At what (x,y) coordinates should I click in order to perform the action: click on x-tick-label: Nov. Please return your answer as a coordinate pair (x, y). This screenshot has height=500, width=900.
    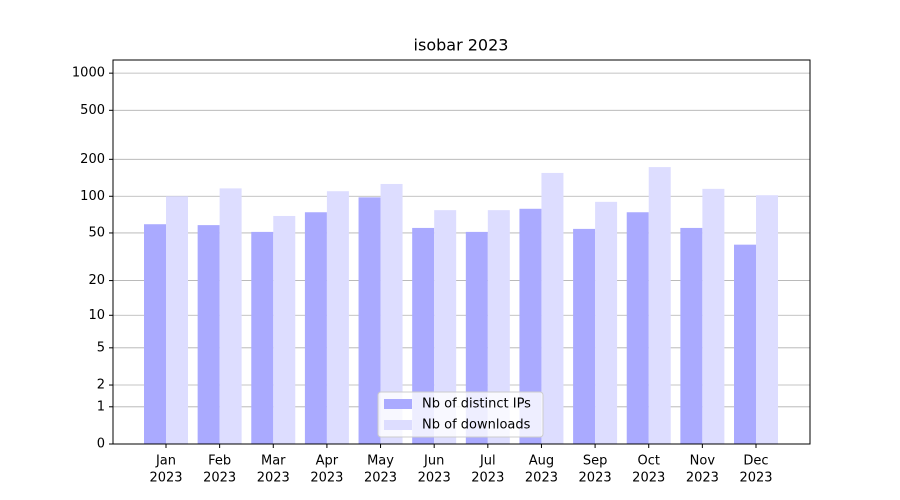
    Looking at the image, I should click on (703, 461).